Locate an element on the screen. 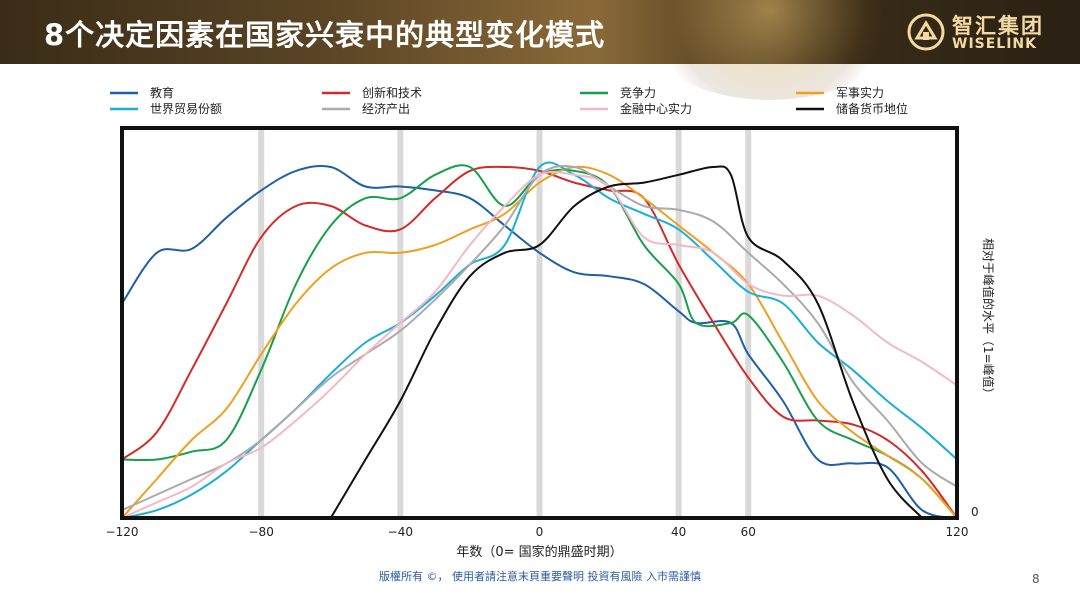 Image resolution: width=1080 pixels, height=608 pixels. legend-label: 军事实力 is located at coordinates (860, 92).